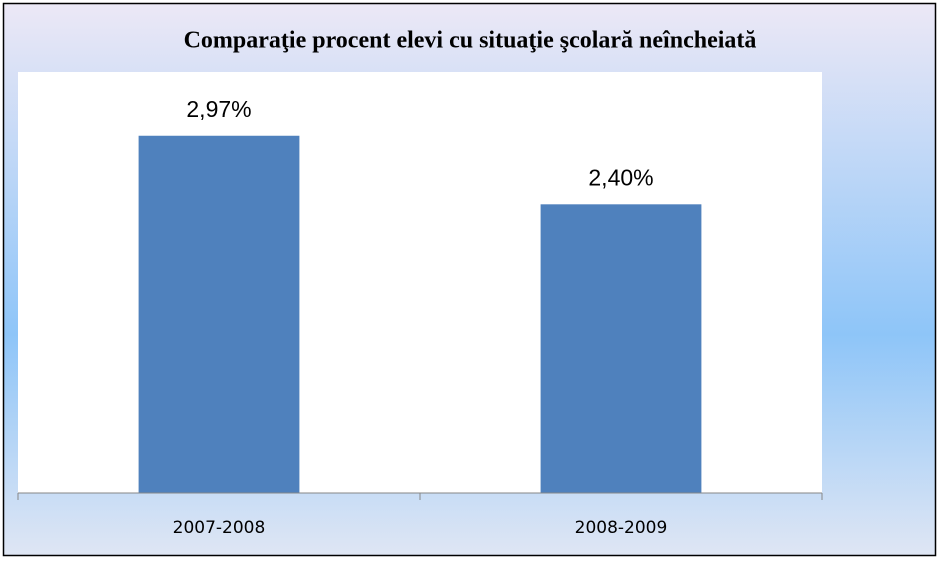  Describe the element at coordinates (219, 528) in the screenshot. I see `x-tick-label: 2007-2008` at that location.